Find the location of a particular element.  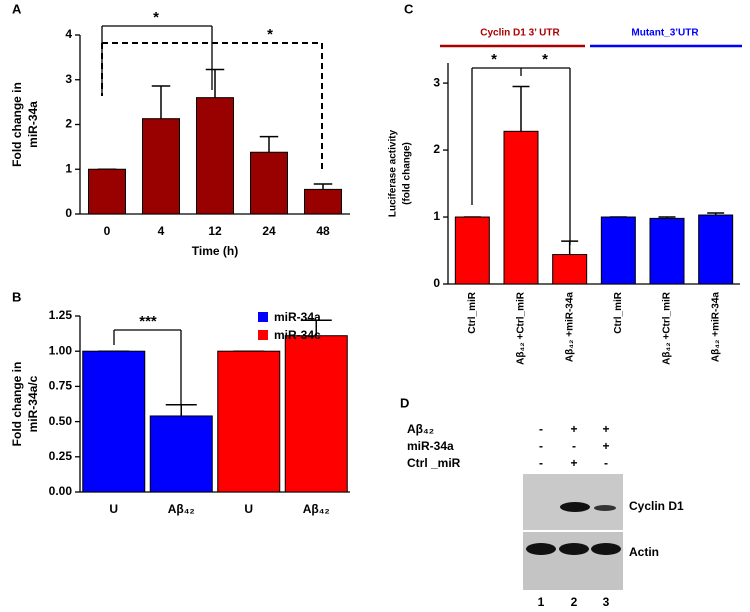

y-tick-label: 0.00 is located at coordinates (61, 491).